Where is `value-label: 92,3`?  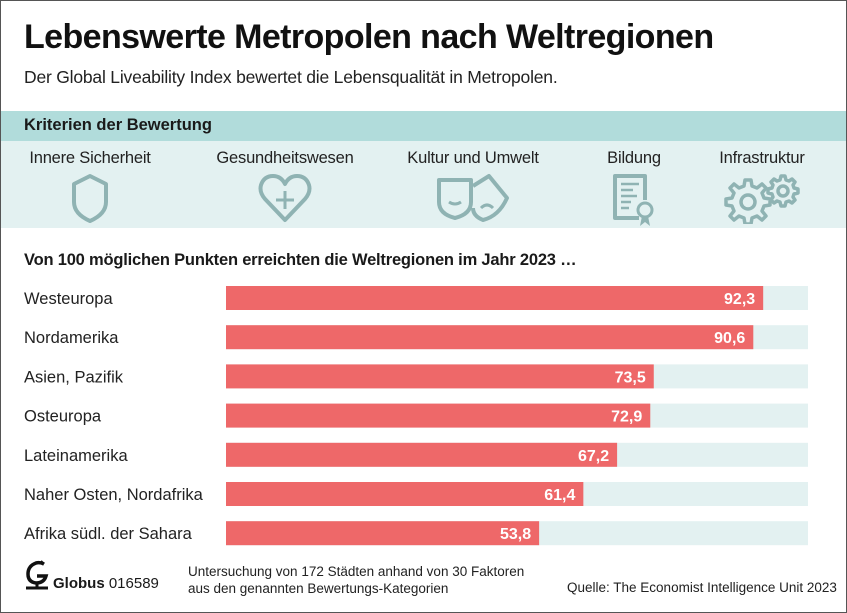 value-label: 92,3 is located at coordinates (739, 299).